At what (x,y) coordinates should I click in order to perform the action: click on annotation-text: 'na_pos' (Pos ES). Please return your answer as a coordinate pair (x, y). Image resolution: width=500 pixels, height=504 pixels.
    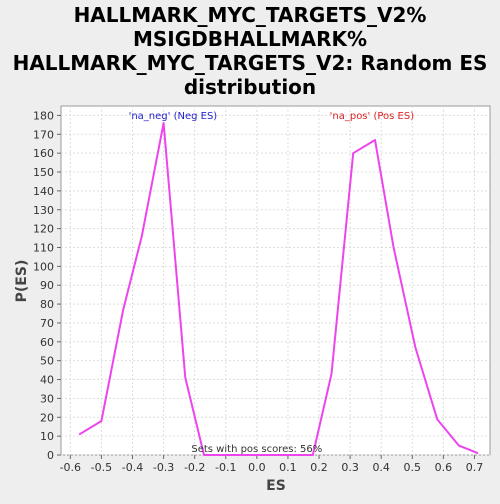
    Looking at the image, I should click on (372, 116).